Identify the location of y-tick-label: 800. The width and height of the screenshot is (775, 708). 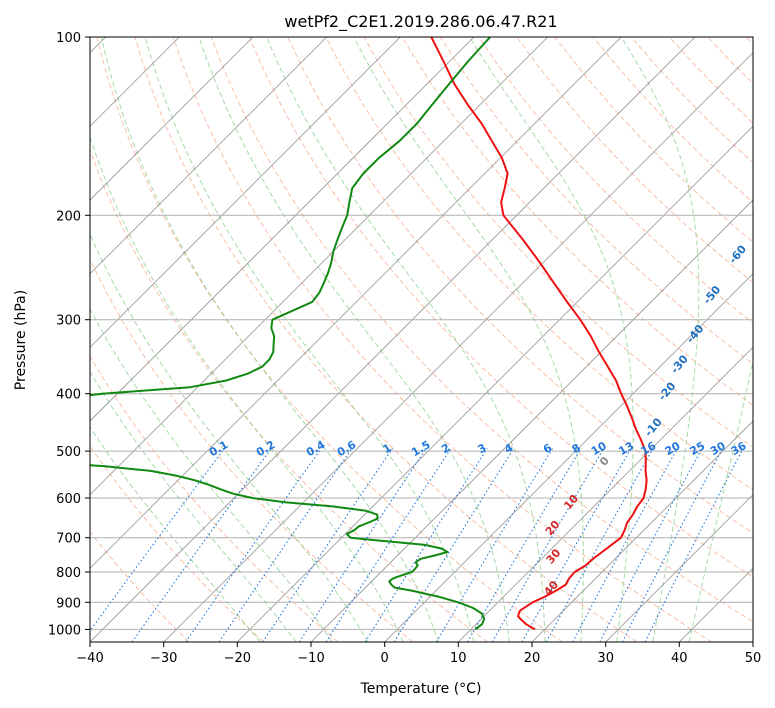
(68, 573).